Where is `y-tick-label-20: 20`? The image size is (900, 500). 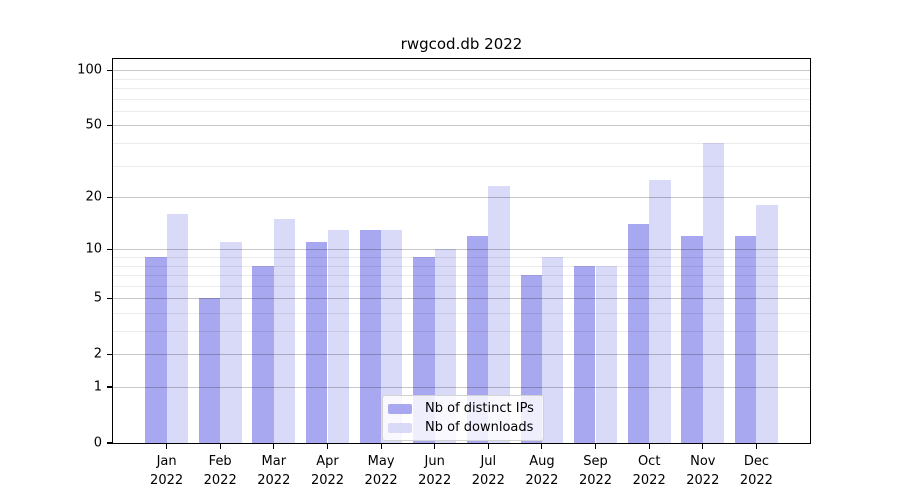
y-tick-label-20: 20 is located at coordinates (93, 197).